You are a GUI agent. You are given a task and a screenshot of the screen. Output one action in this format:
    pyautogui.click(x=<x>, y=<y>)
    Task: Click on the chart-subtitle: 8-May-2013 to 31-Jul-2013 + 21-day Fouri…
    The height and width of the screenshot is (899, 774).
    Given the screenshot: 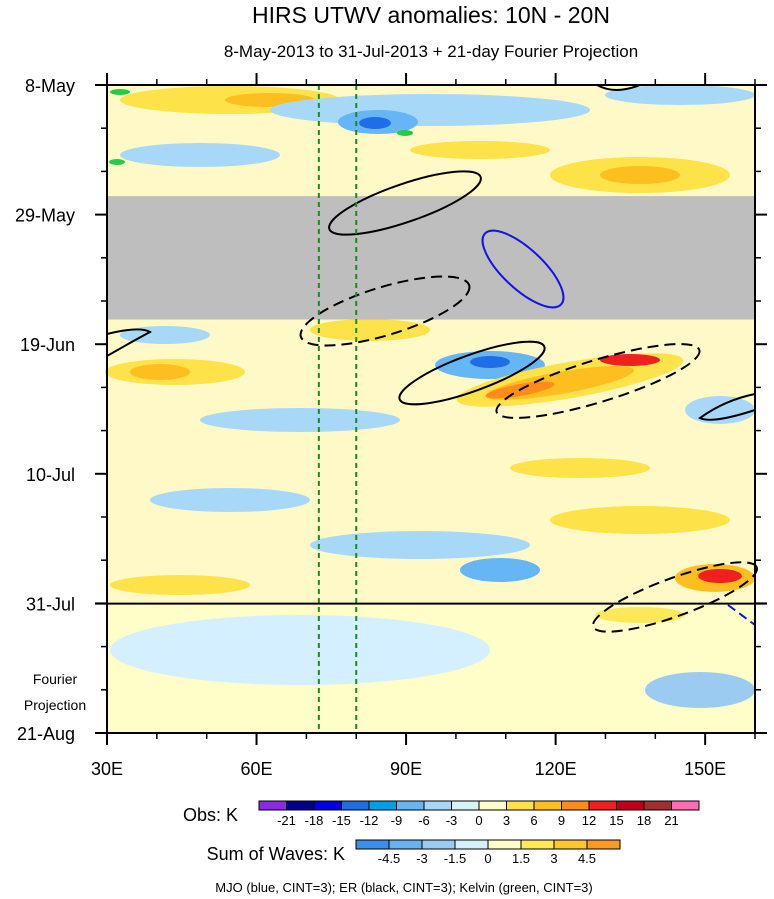 What is the action you would take?
    pyautogui.click(x=431, y=51)
    